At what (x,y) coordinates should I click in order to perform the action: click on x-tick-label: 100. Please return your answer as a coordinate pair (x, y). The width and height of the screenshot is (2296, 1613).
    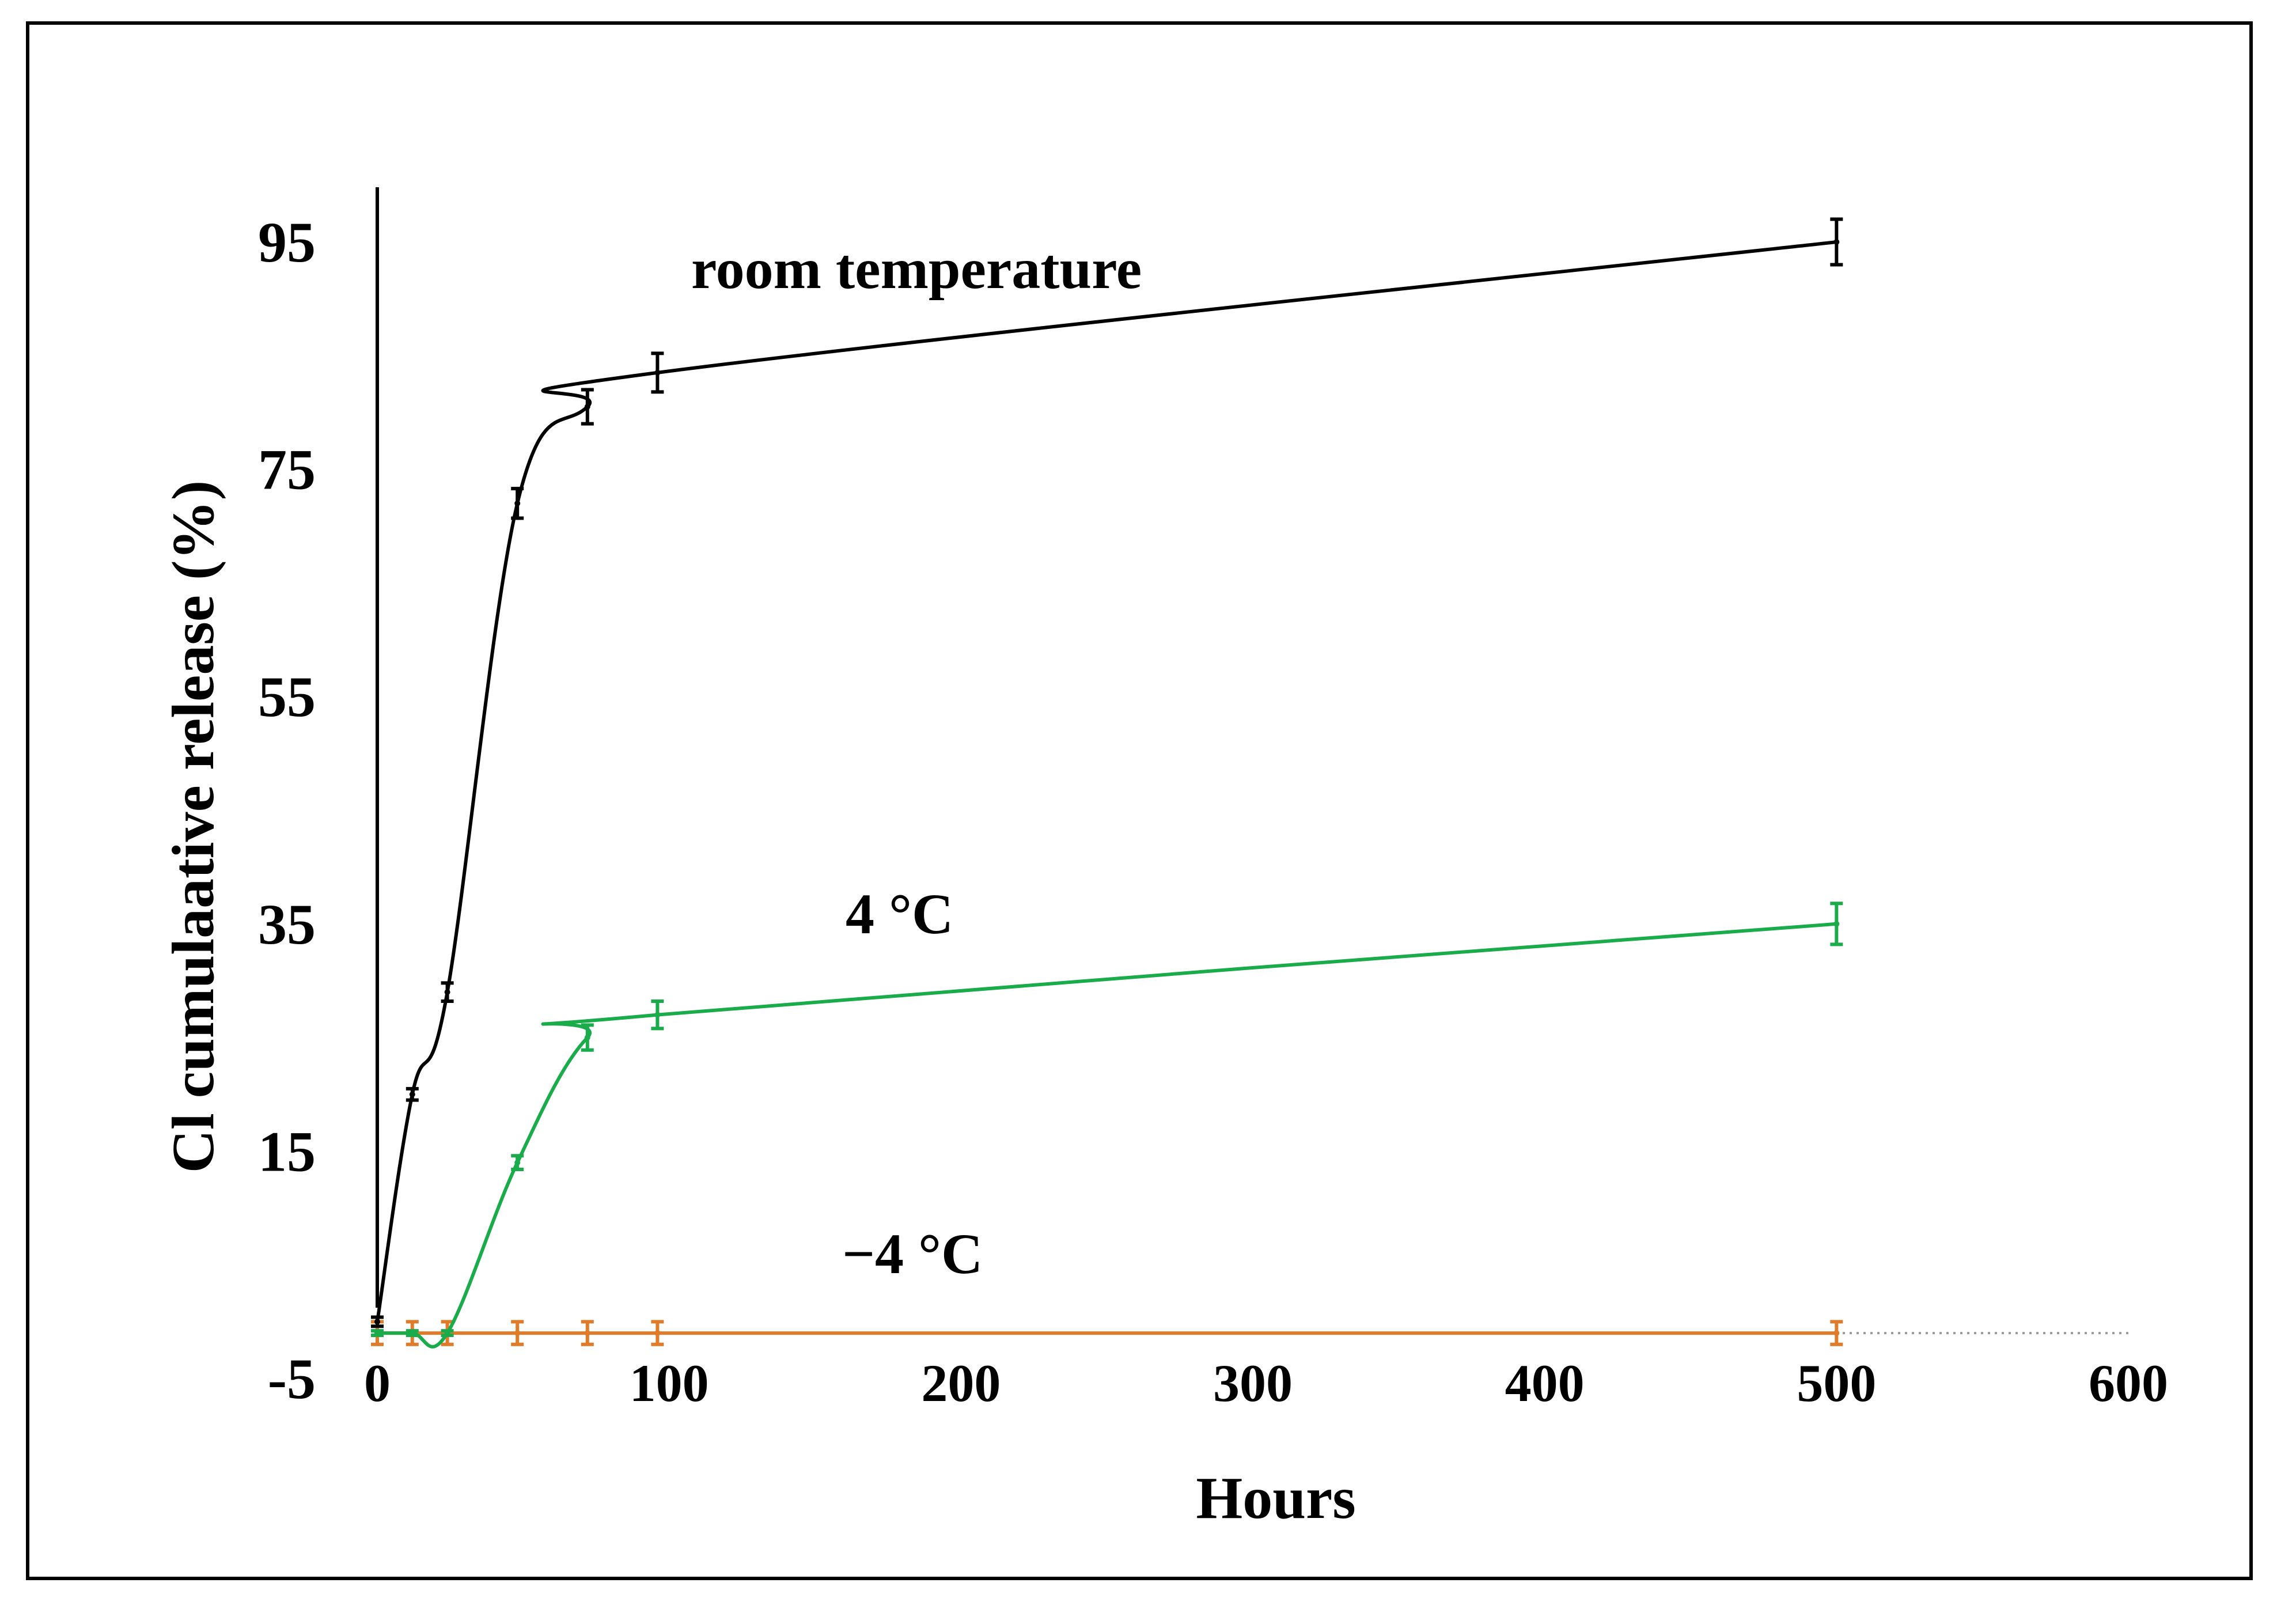
    Looking at the image, I should click on (669, 1383).